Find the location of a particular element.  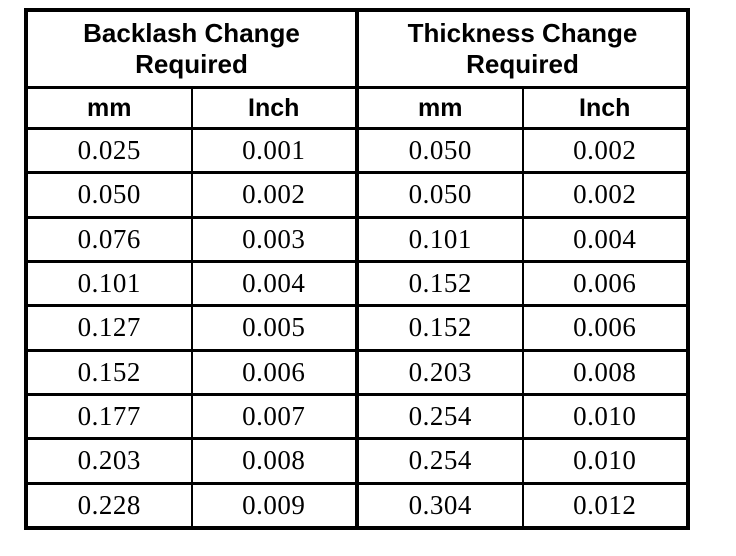

group-header-backlash-label: Backlash Change Required is located at coordinates (191, 48).